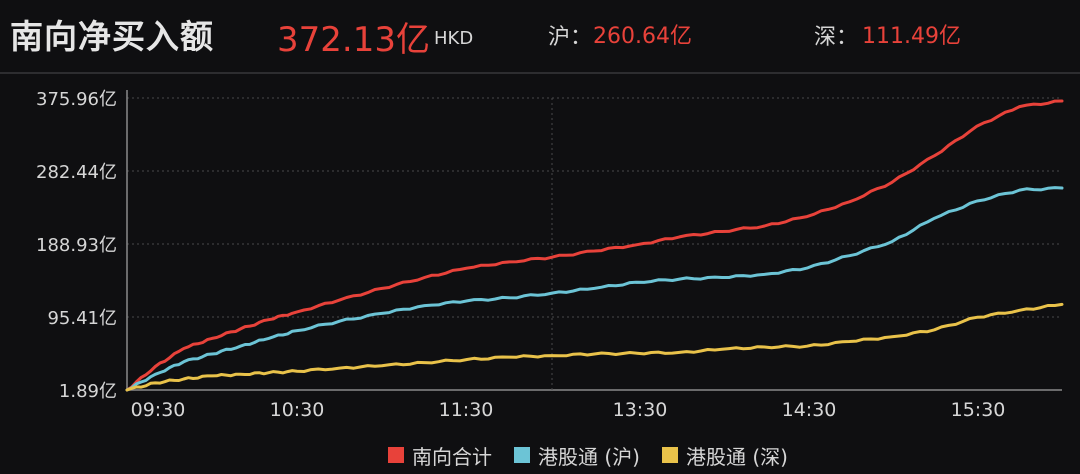 This screenshot has height=474, width=1080. I want to click on y-tick-label: 282.44亿, so click(76, 172).